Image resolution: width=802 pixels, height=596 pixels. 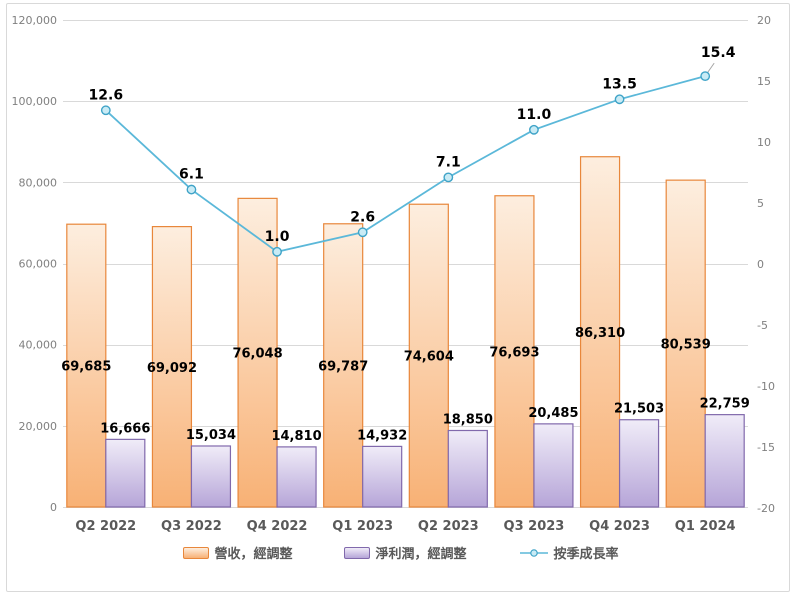 What do you see at coordinates (760, 264) in the screenshot?
I see `right-axis-tick: 0` at bounding box center [760, 264].